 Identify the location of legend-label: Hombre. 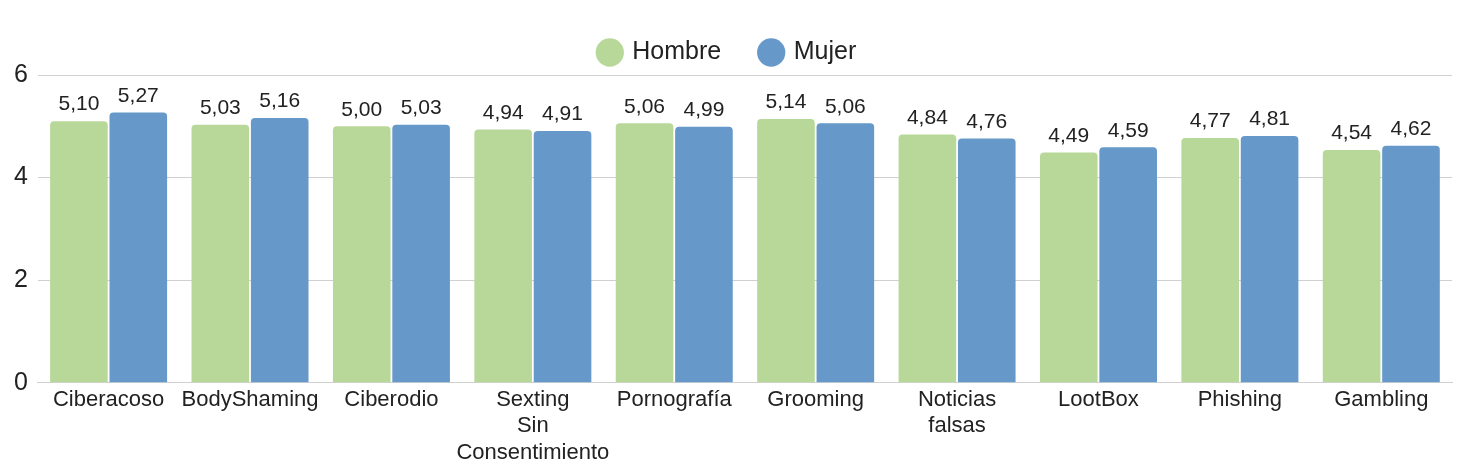
(677, 50).